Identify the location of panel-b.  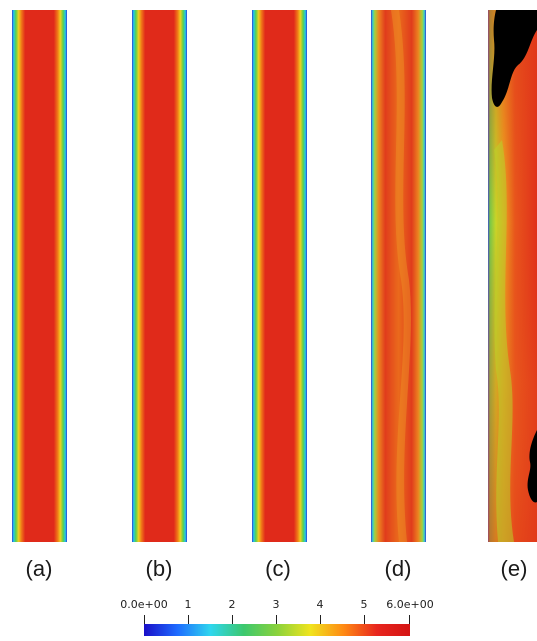
(159, 276).